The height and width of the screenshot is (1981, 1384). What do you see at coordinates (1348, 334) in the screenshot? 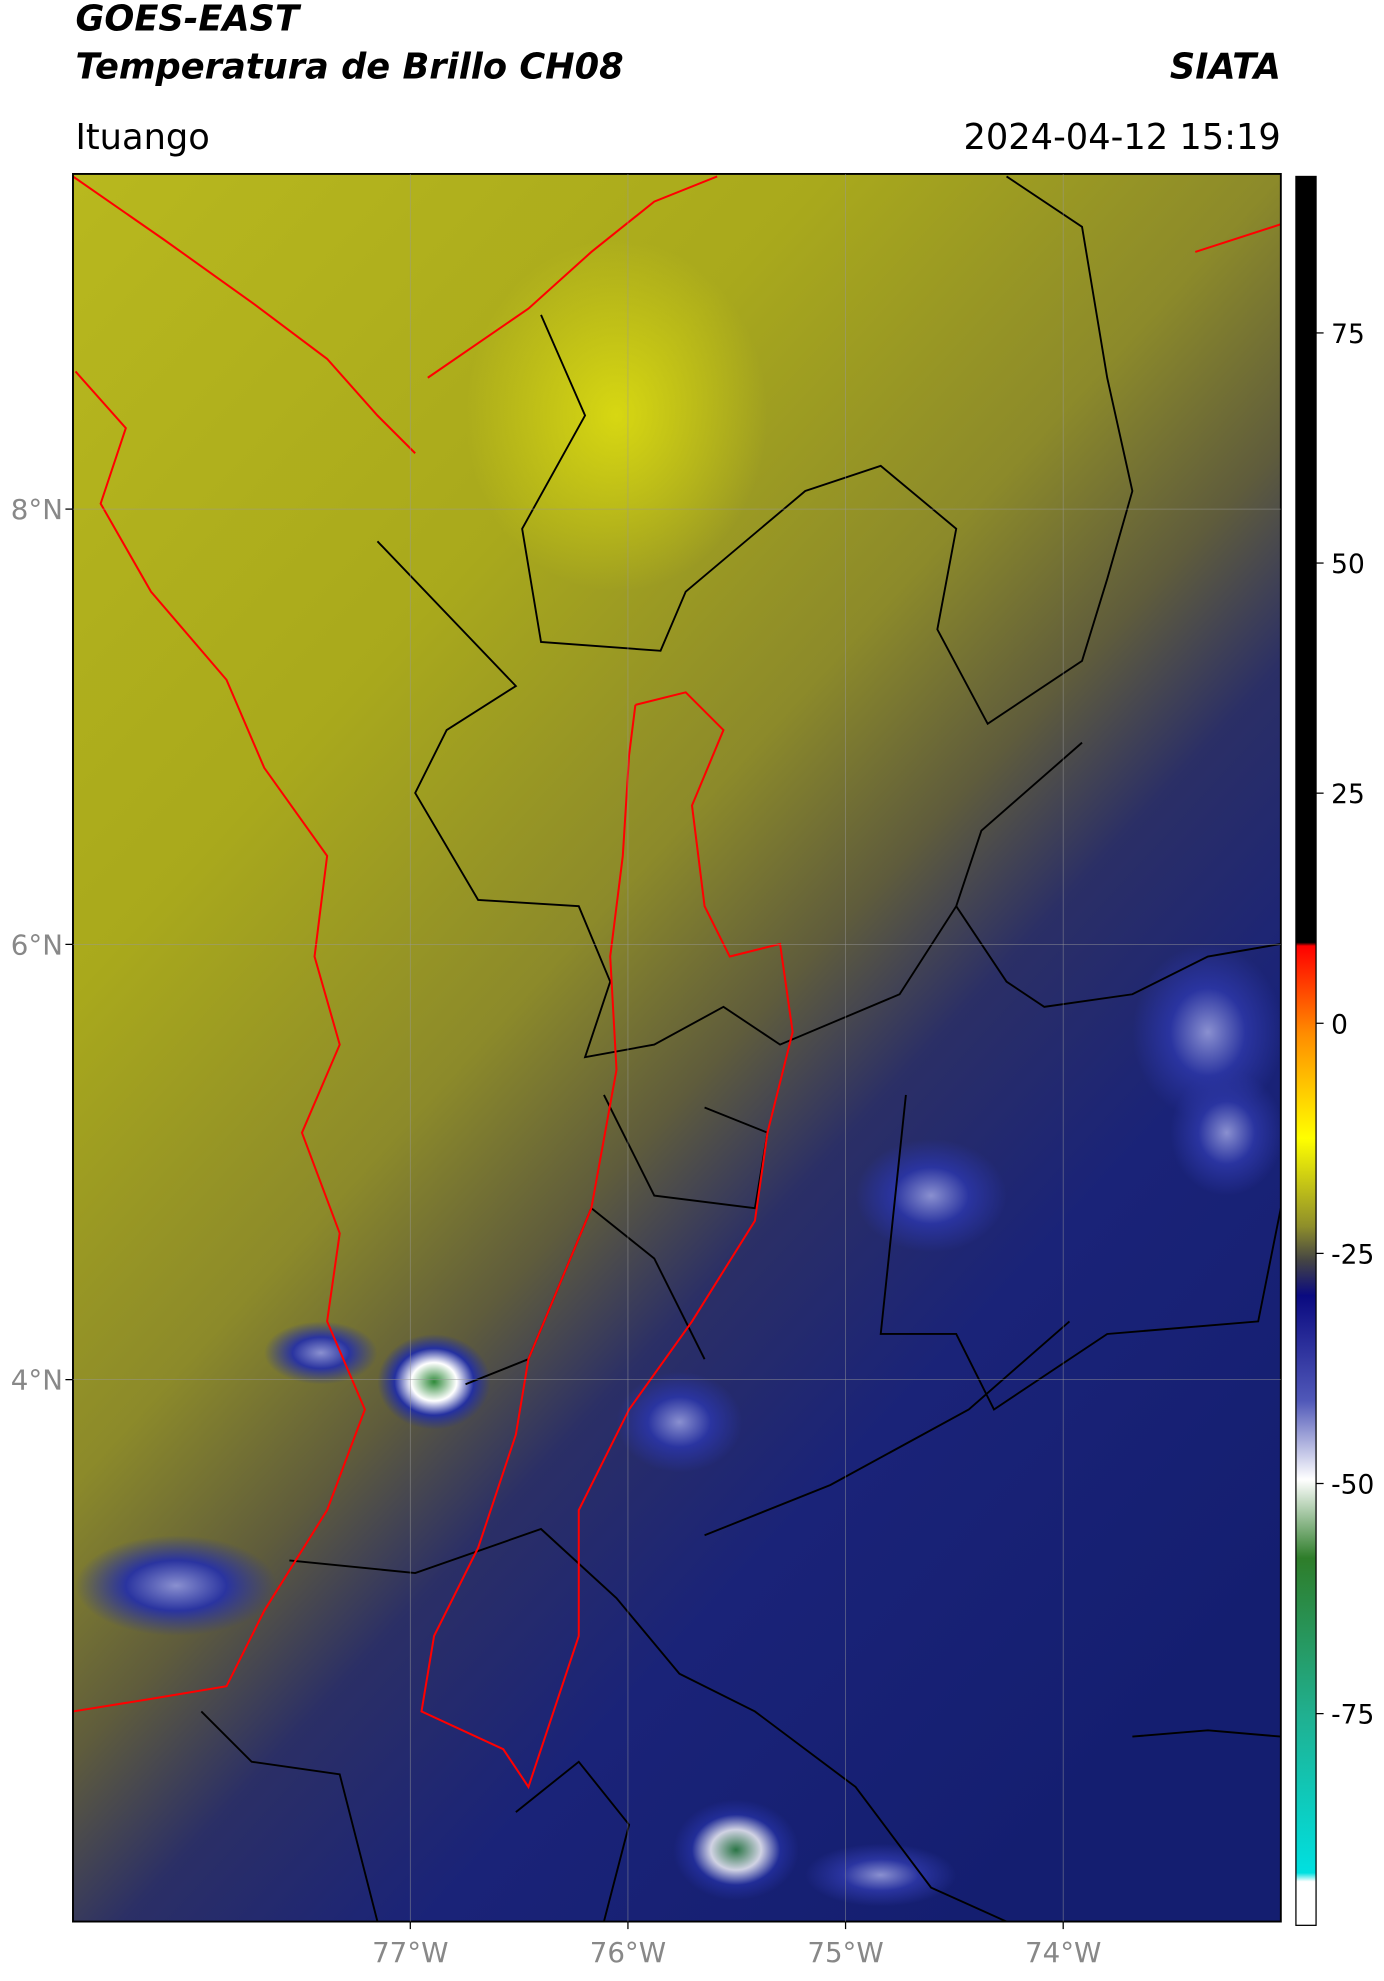
I see `colorbar-tick-label: 75` at bounding box center [1348, 334].